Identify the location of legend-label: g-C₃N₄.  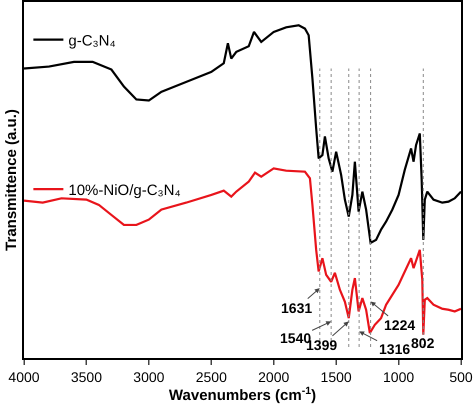
(92, 41).